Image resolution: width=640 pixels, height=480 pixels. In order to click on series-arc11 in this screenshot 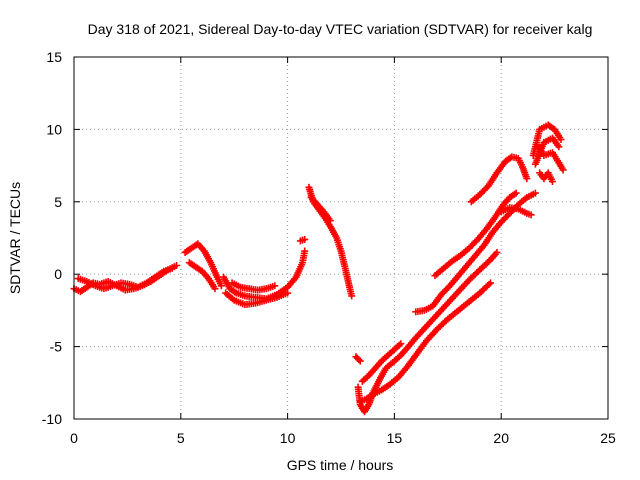, I will do `click(358, 359)`.